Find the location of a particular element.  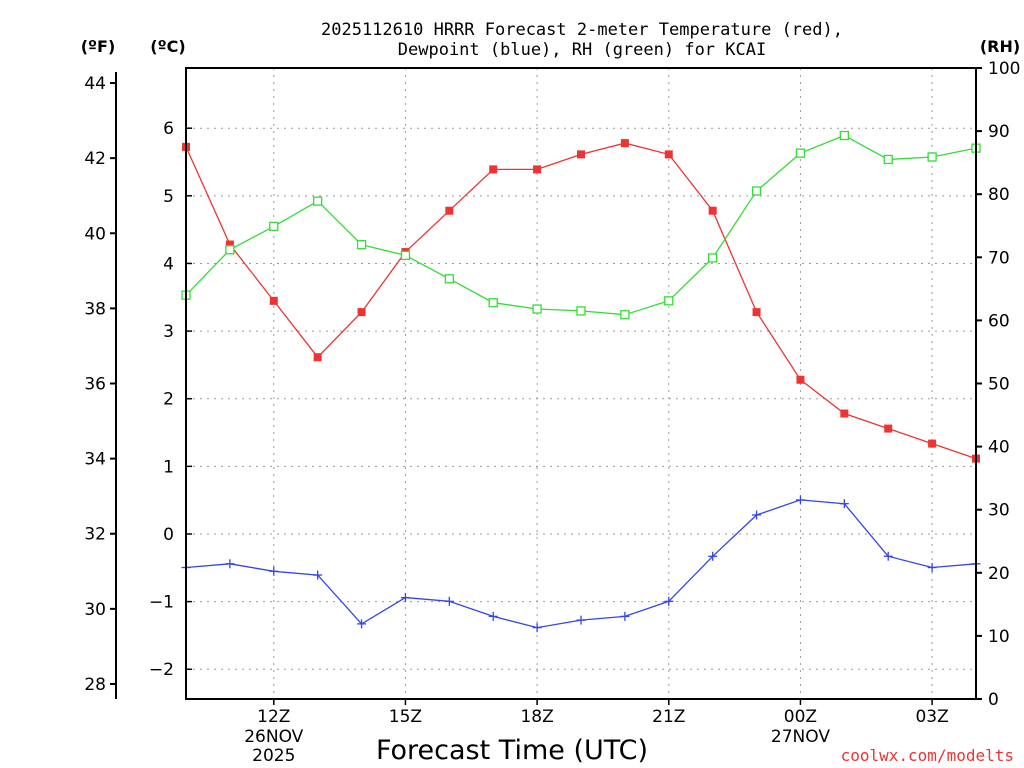

fahrenheit-tick-label: 42 is located at coordinates (95, 159).